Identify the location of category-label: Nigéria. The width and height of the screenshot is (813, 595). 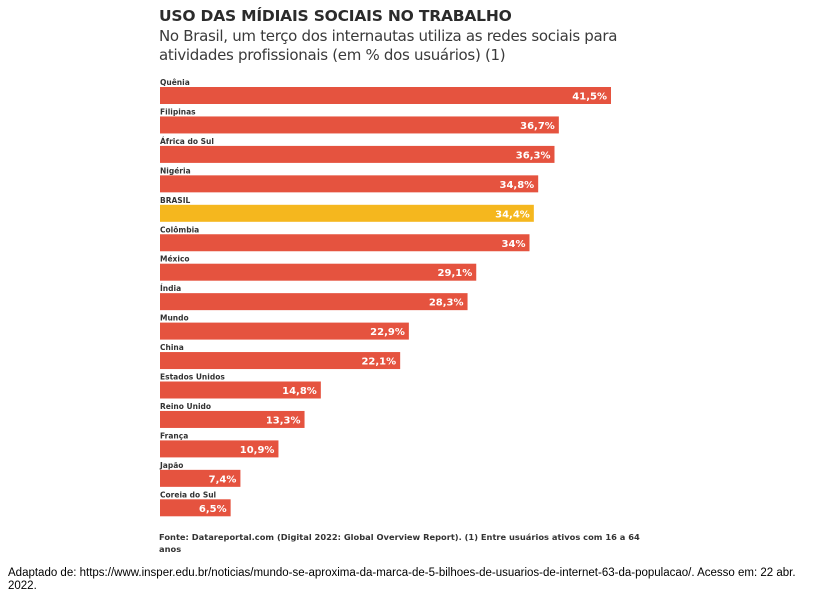
(175, 170).